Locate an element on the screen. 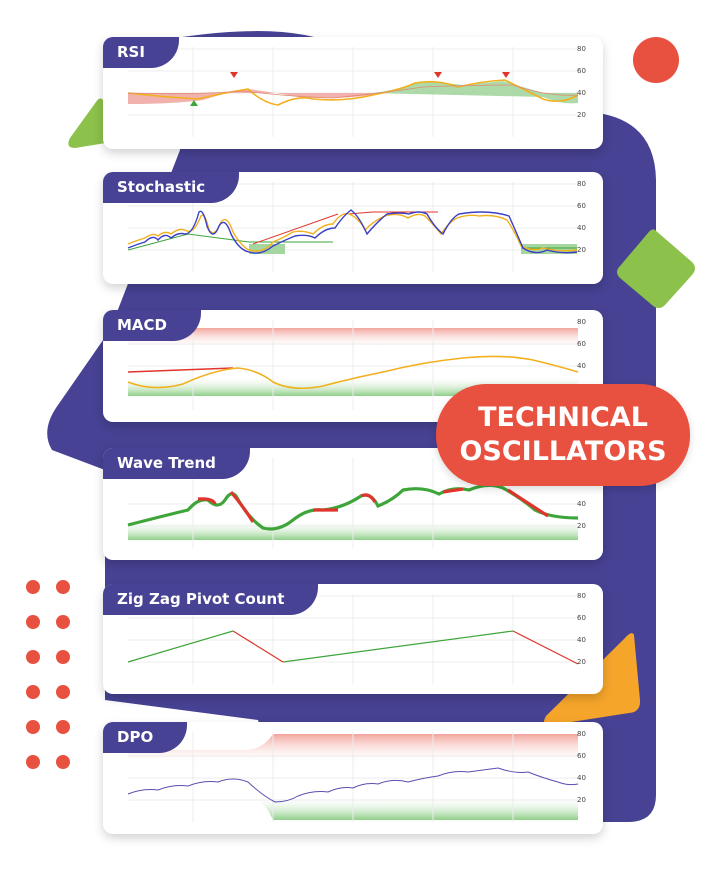 The width and height of the screenshot is (706, 871). card-title: Zig Zag Pivot Count is located at coordinates (211, 599).